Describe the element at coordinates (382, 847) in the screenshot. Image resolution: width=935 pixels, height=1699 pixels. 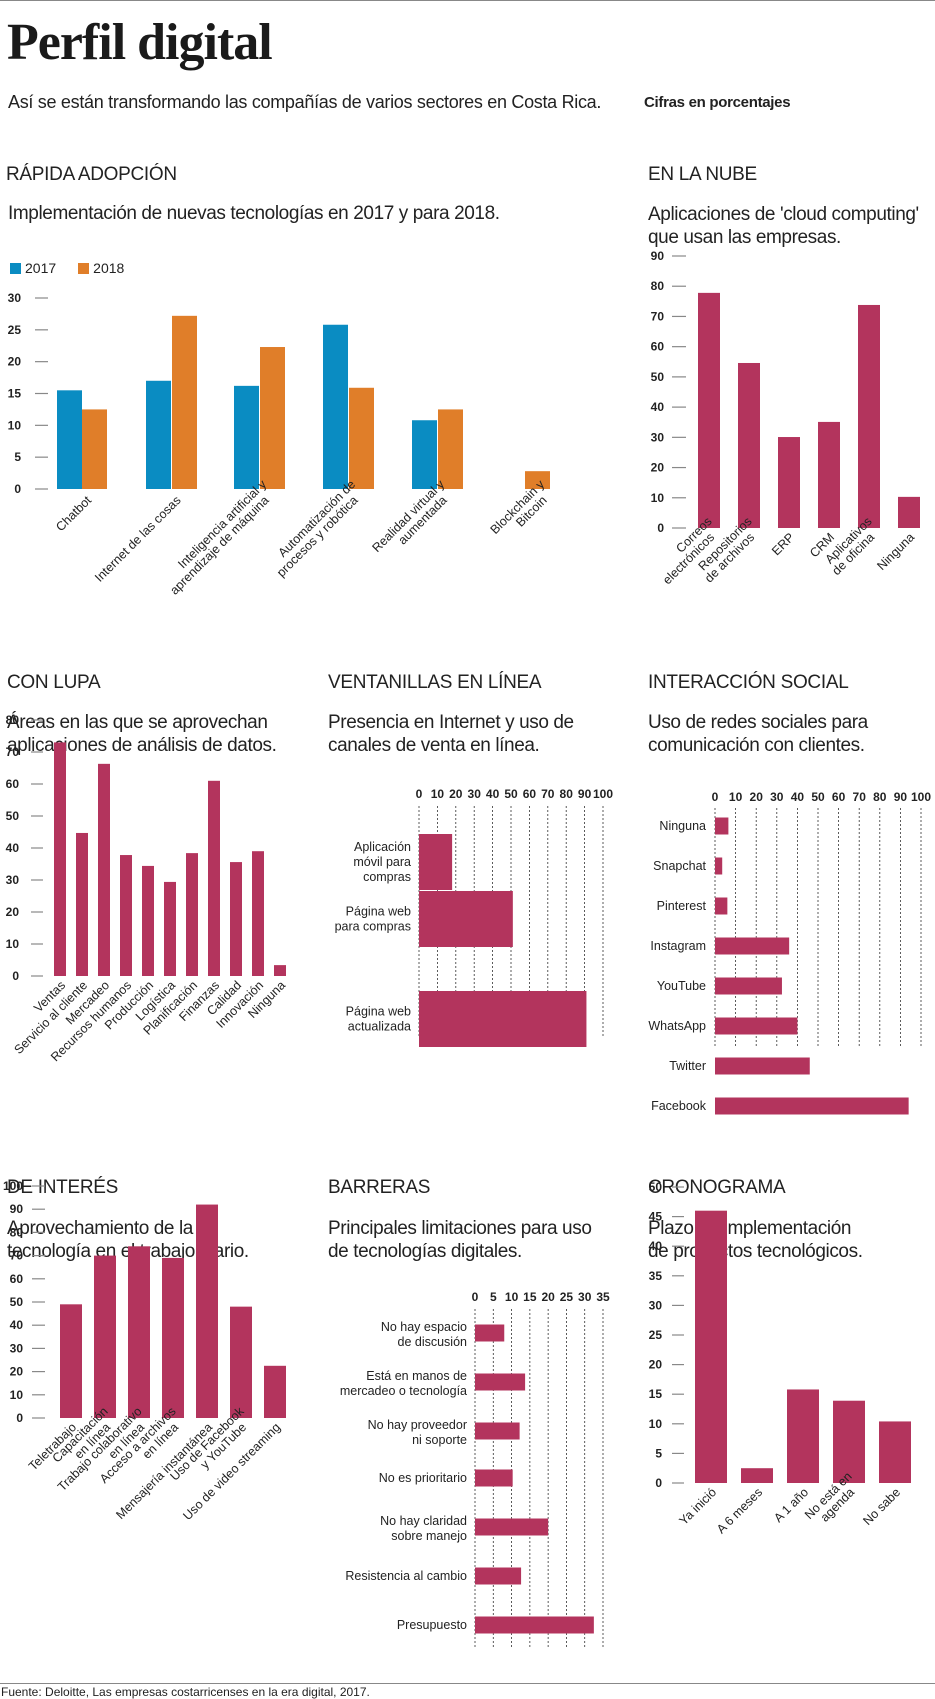
I see `category-label: Aplicación` at that location.